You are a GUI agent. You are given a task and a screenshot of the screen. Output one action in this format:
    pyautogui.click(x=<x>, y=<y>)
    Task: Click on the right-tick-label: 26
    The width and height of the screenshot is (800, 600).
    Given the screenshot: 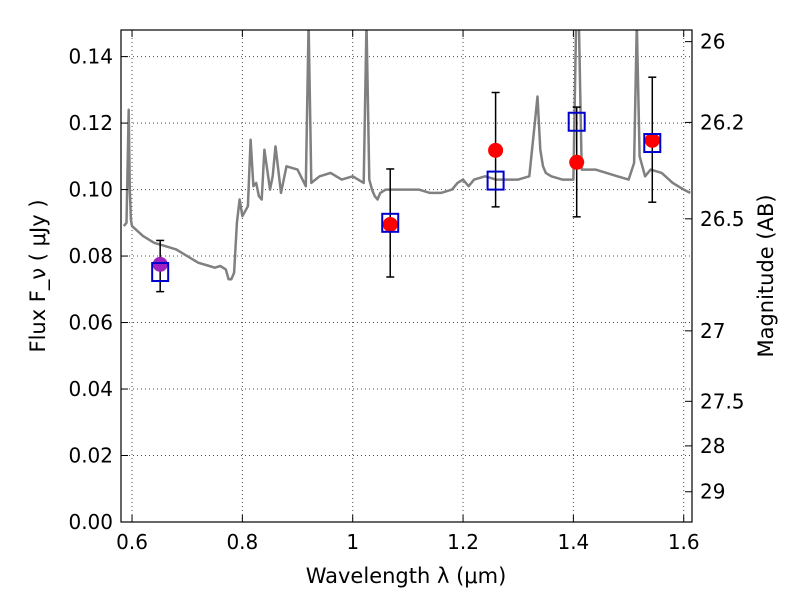 What is the action you would take?
    pyautogui.click(x=712, y=42)
    